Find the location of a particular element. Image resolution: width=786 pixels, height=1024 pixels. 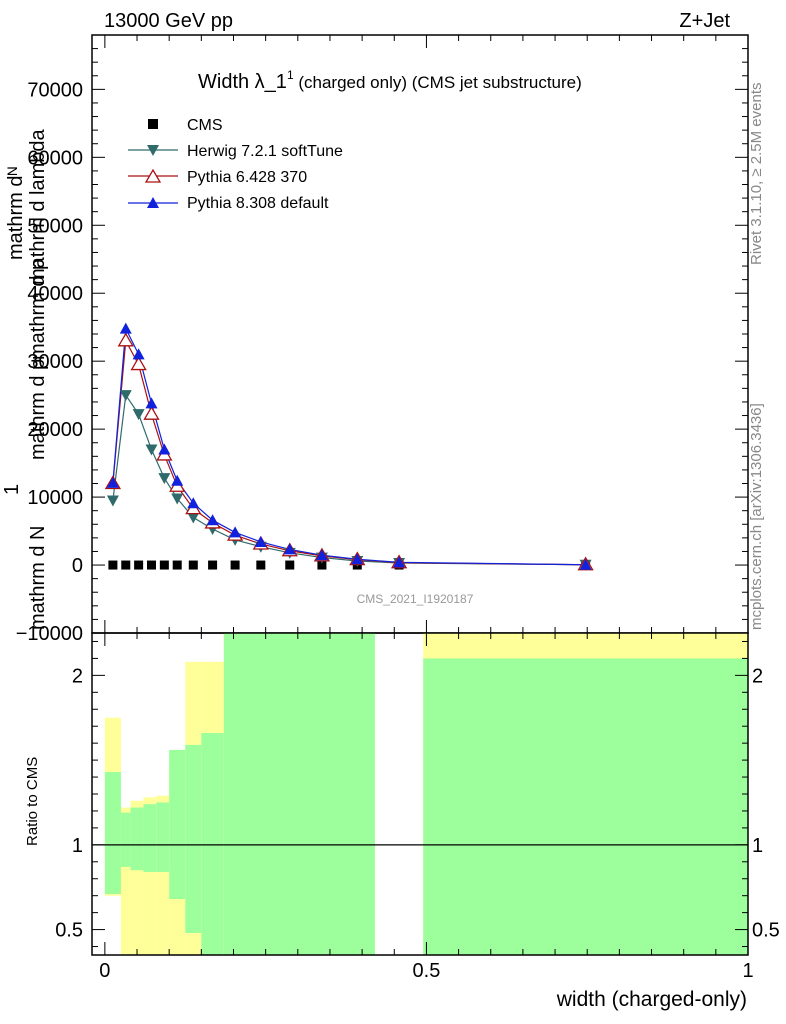

y-tick-label-1: 0 is located at coordinates (77, 566).